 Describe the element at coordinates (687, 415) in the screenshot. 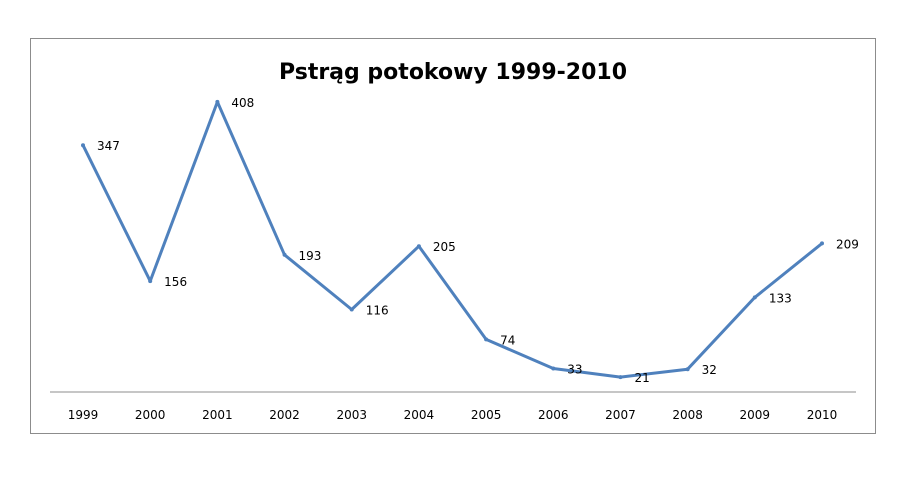

I see `x-tick-label-2008: 2008` at that location.